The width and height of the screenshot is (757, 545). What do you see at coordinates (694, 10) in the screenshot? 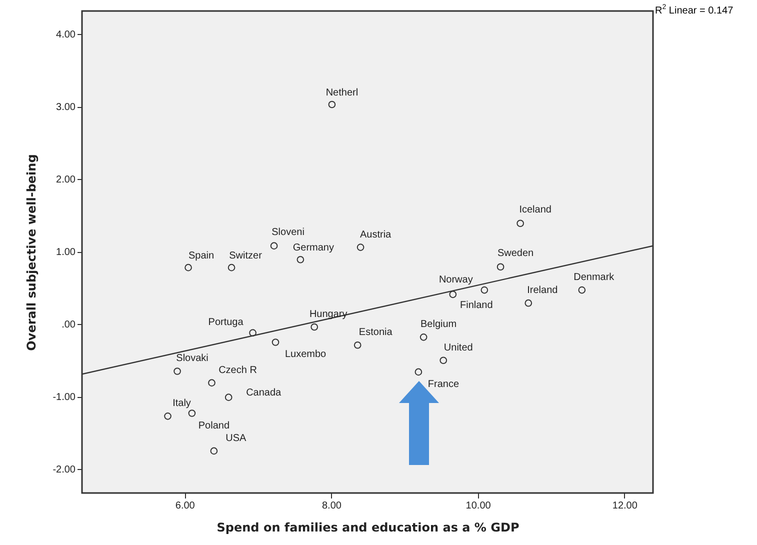
I see `text: R$^{2}$ Linear = 0.147` at bounding box center [694, 10].